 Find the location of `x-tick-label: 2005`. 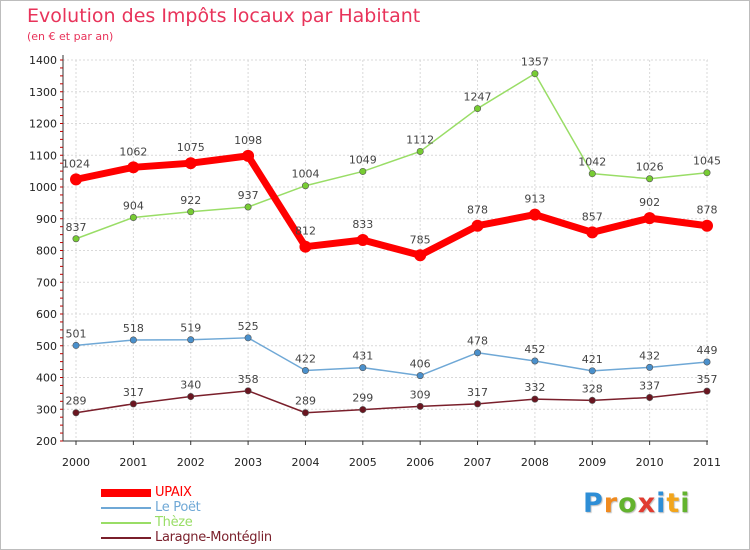

x-tick-label: 2005 is located at coordinates (363, 462).